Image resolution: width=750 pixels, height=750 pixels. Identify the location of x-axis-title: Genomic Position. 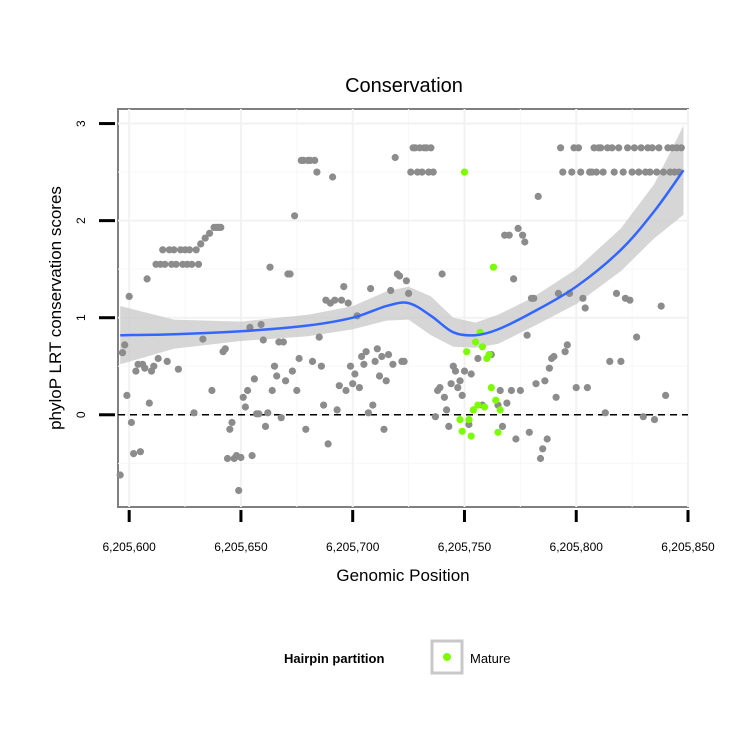
(402, 575).